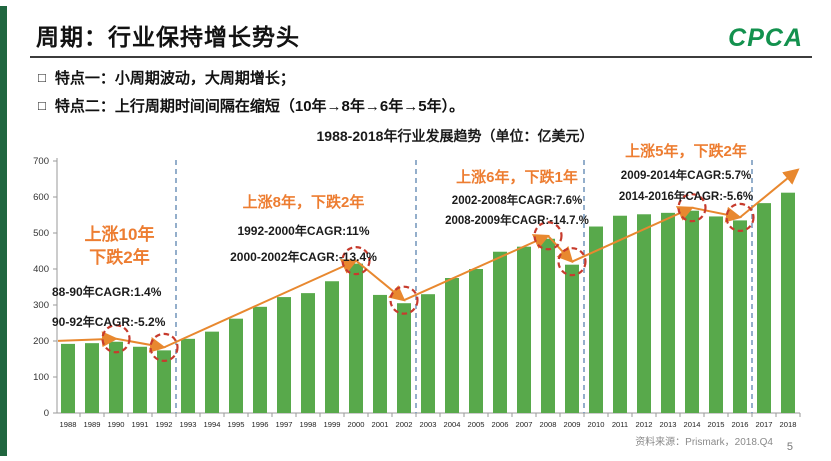 The image size is (831, 461). I want to click on bar-1997, so click(284, 355).